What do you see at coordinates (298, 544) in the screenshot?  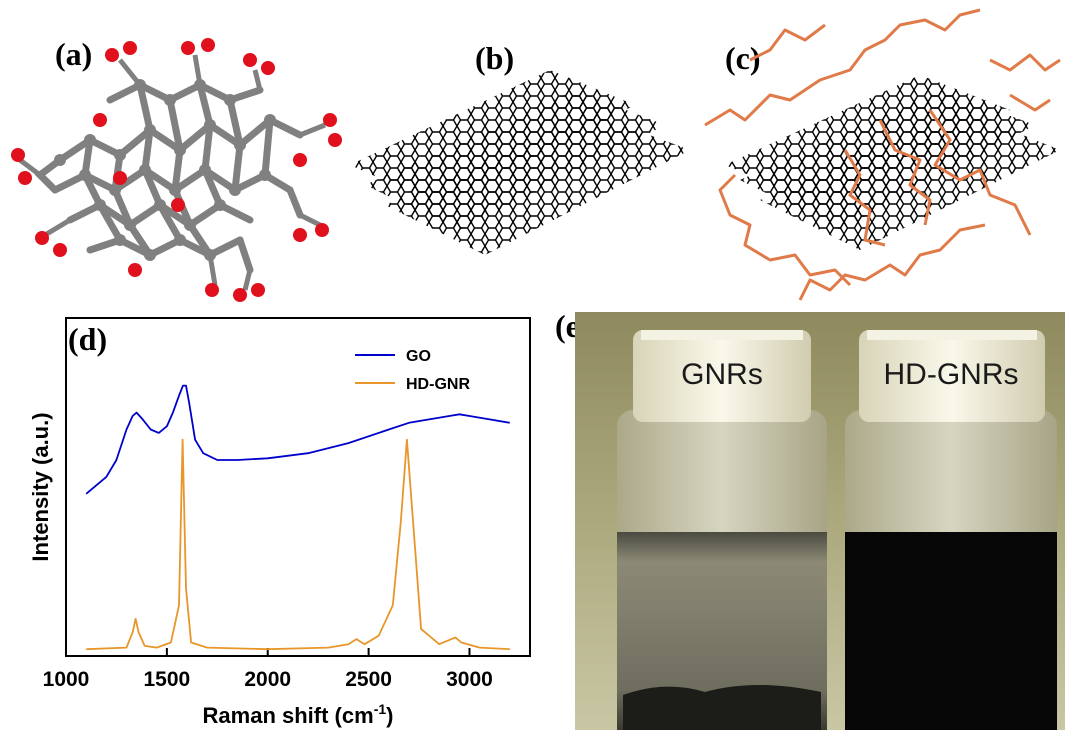 I see `series-line-hd-gnr` at bounding box center [298, 544].